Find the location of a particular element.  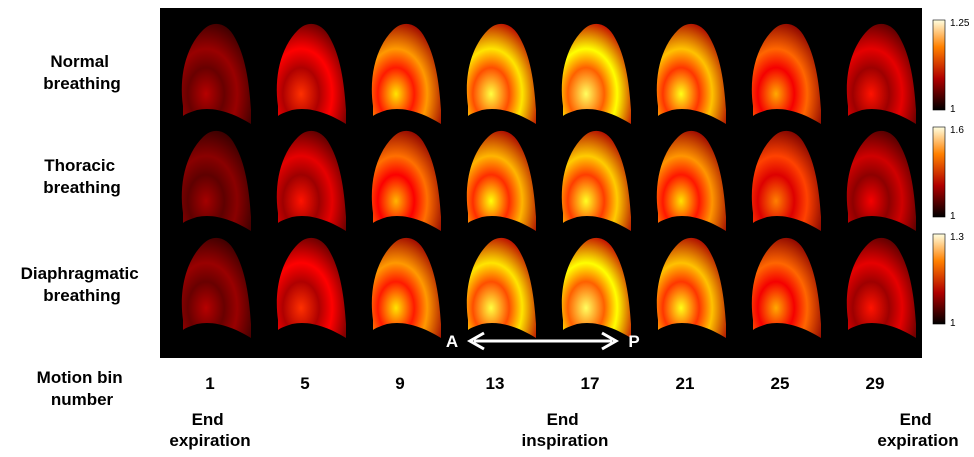

column-label: 9 is located at coordinates (399, 383).